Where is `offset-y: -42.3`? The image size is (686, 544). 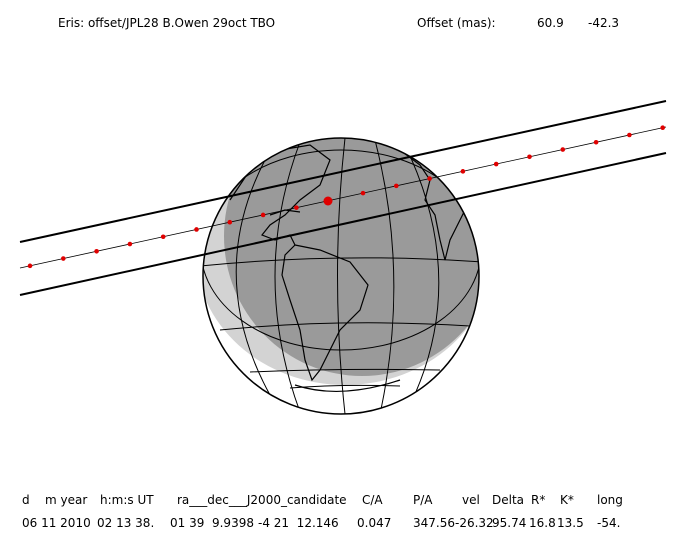 offset-y: -42.3 is located at coordinates (603, 23).